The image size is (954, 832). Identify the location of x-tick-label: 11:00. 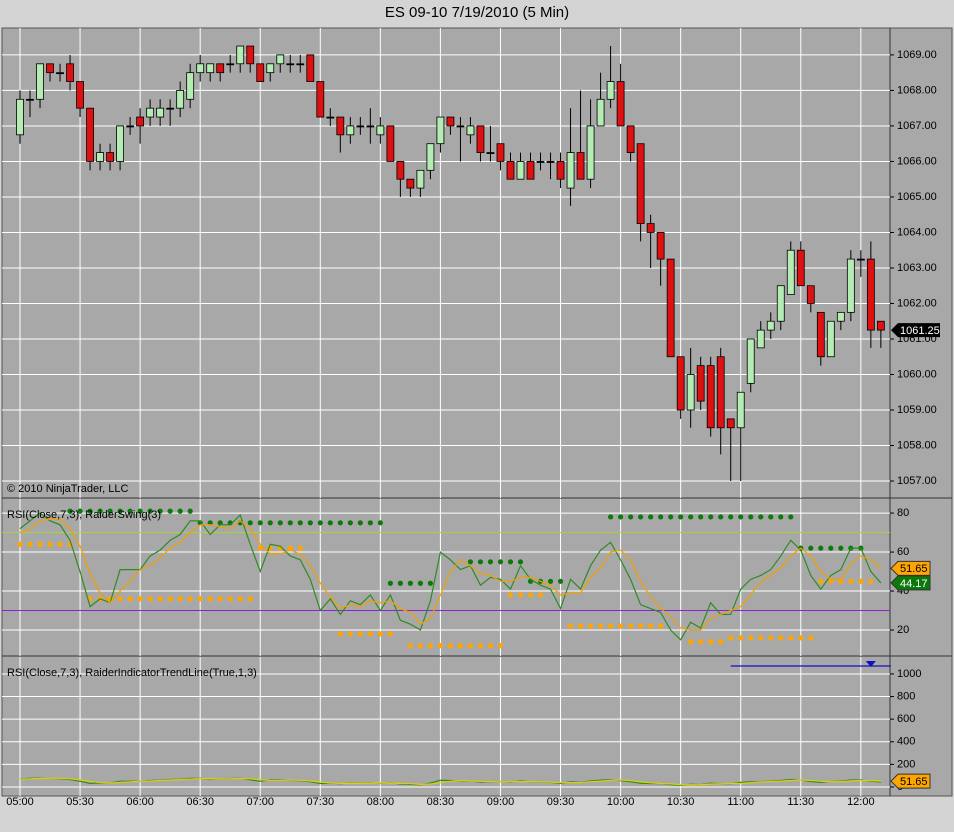
(740, 802).